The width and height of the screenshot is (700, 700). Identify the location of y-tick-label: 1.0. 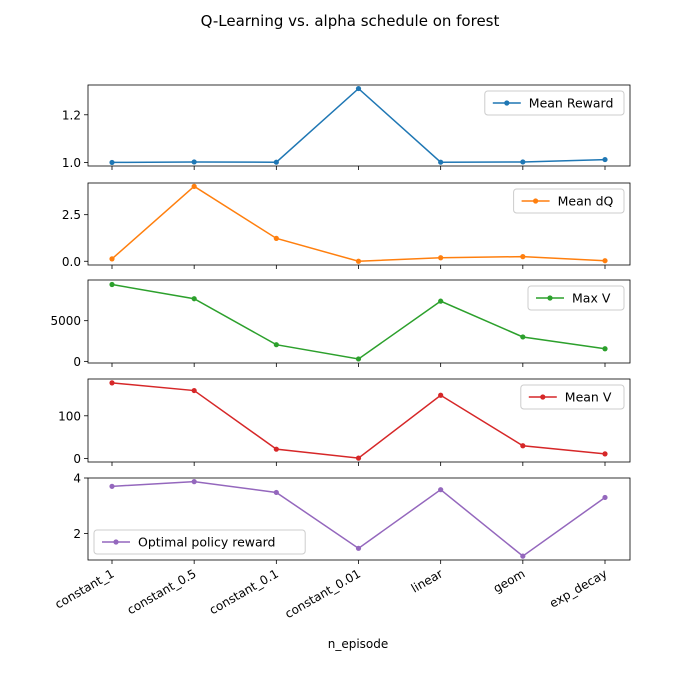
(71, 163).